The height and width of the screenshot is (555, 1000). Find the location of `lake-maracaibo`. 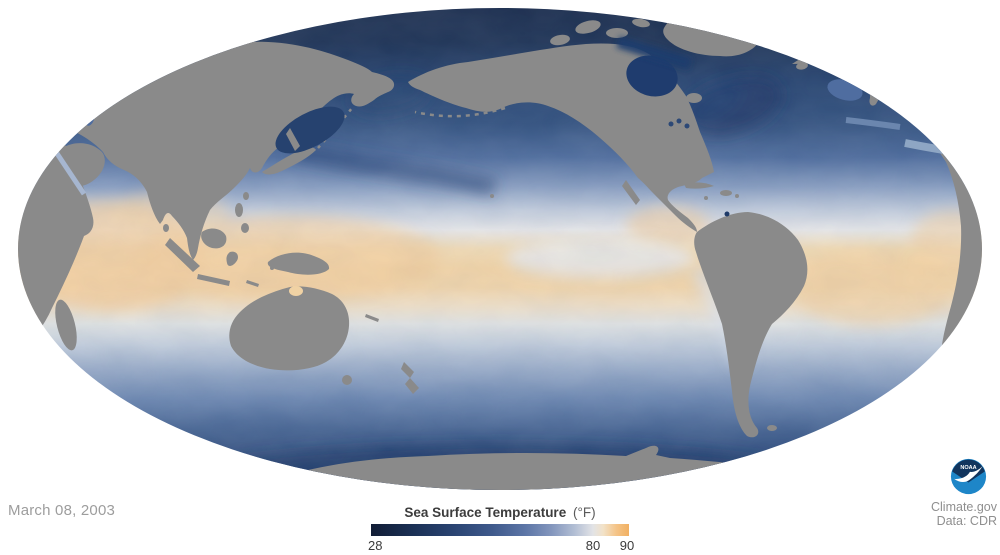

lake-maracaibo is located at coordinates (727, 214).